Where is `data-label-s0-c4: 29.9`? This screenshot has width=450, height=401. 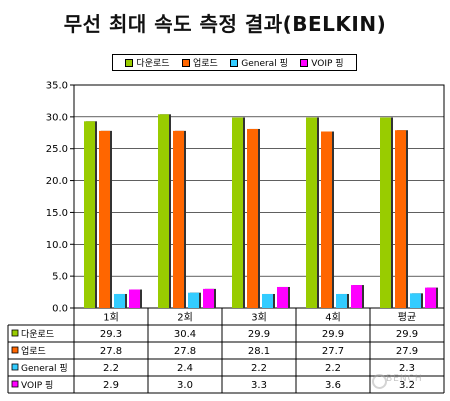
data-label-s0-c4: 29.9 is located at coordinates (407, 334).